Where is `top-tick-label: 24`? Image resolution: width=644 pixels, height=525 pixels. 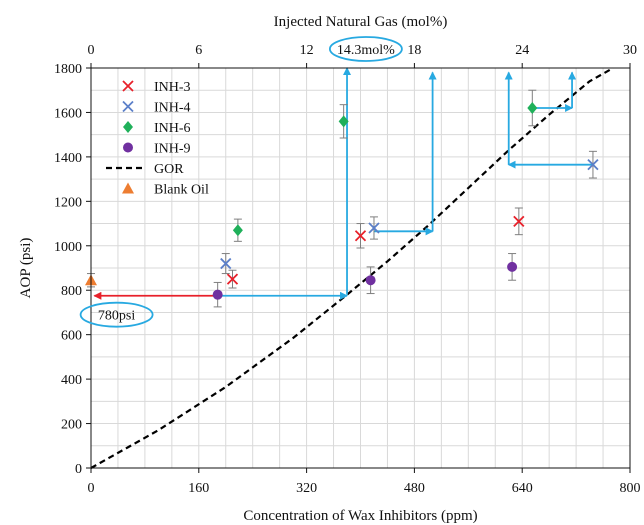 top-tick-label: 24 is located at coordinates (522, 50).